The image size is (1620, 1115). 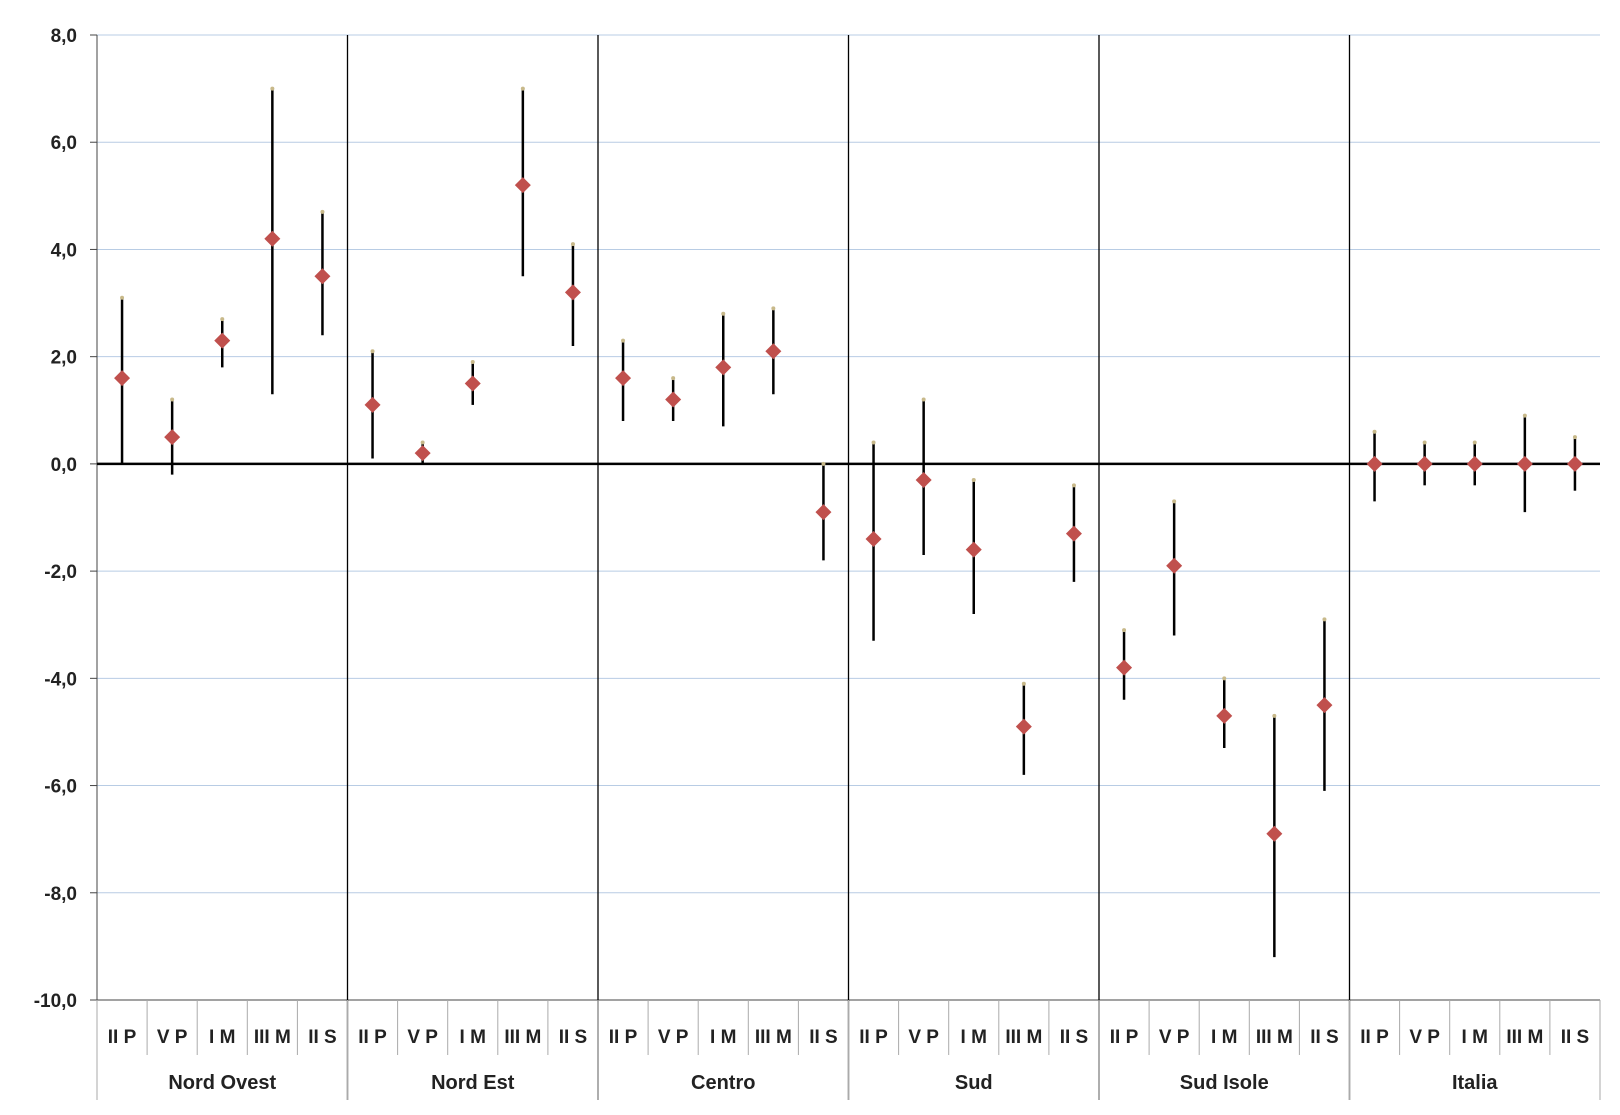 What do you see at coordinates (64, 358) in the screenshot?
I see `y-tick-label: 2,0` at bounding box center [64, 358].